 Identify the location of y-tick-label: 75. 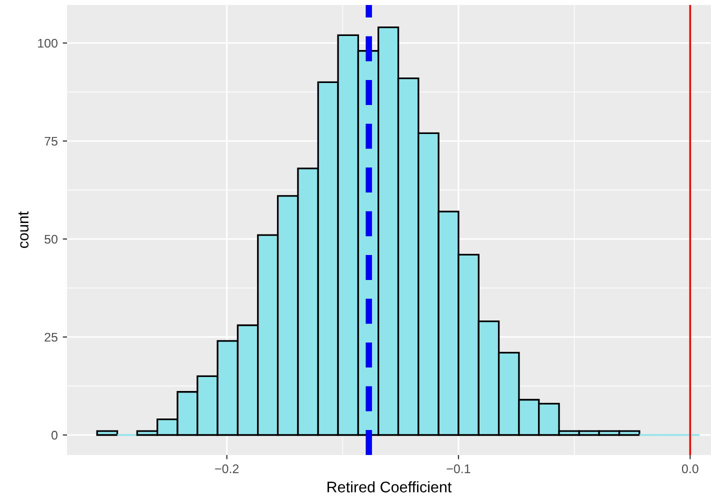
(51, 141).